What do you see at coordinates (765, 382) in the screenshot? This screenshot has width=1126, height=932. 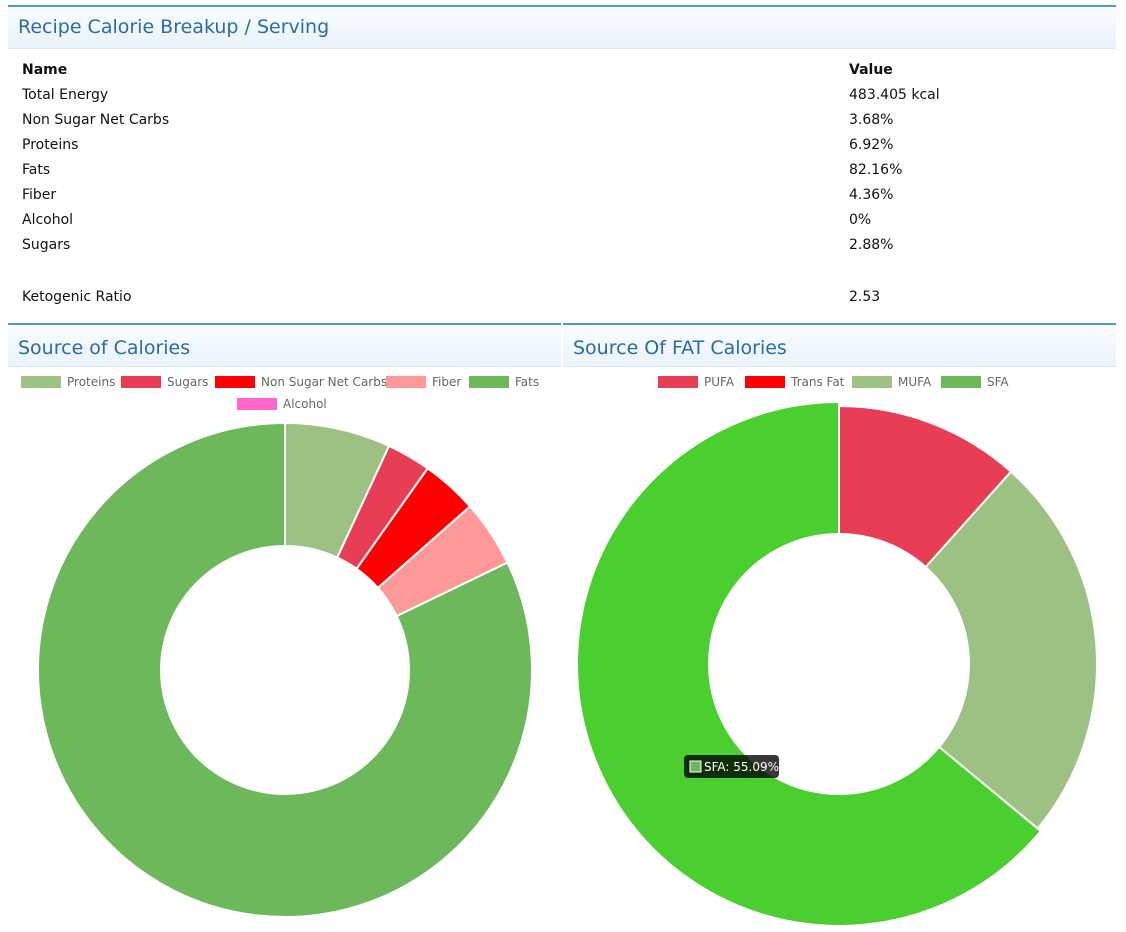 I see `legend-swatch-trans-fat` at bounding box center [765, 382].